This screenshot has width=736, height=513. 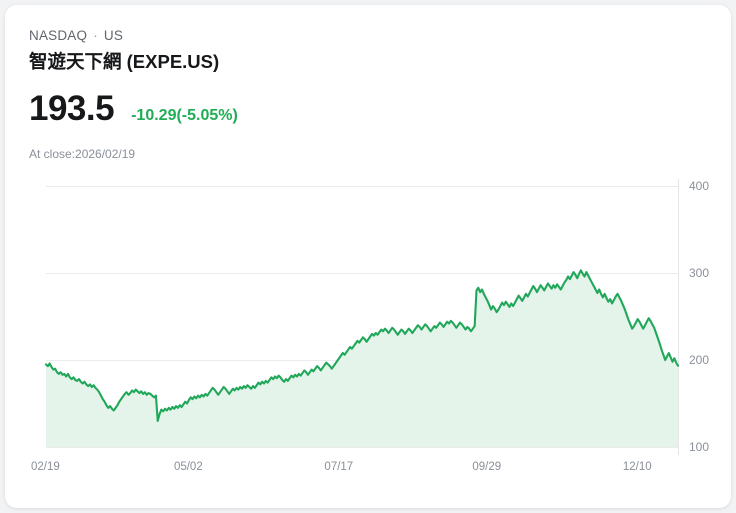 I want to click on y-tick-label: 400, so click(x=699, y=186).